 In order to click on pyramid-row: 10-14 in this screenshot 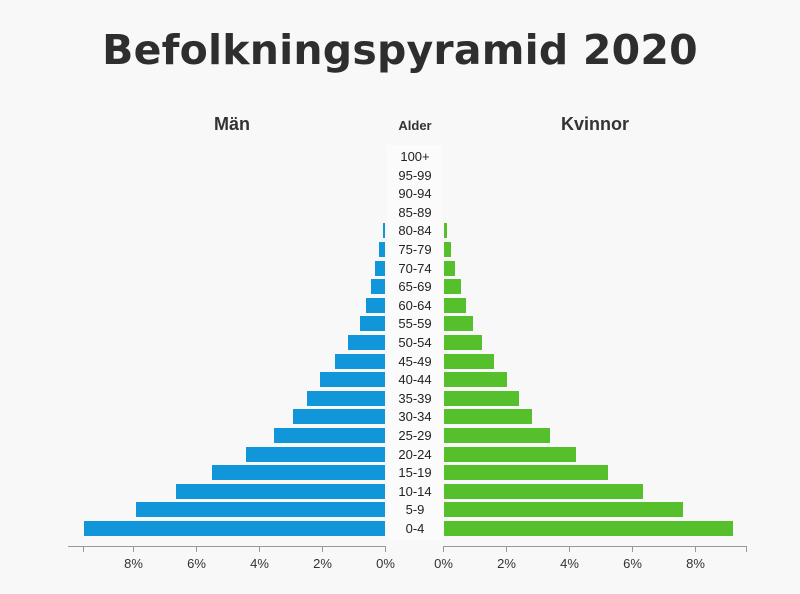, I will do `click(400, 492)`.